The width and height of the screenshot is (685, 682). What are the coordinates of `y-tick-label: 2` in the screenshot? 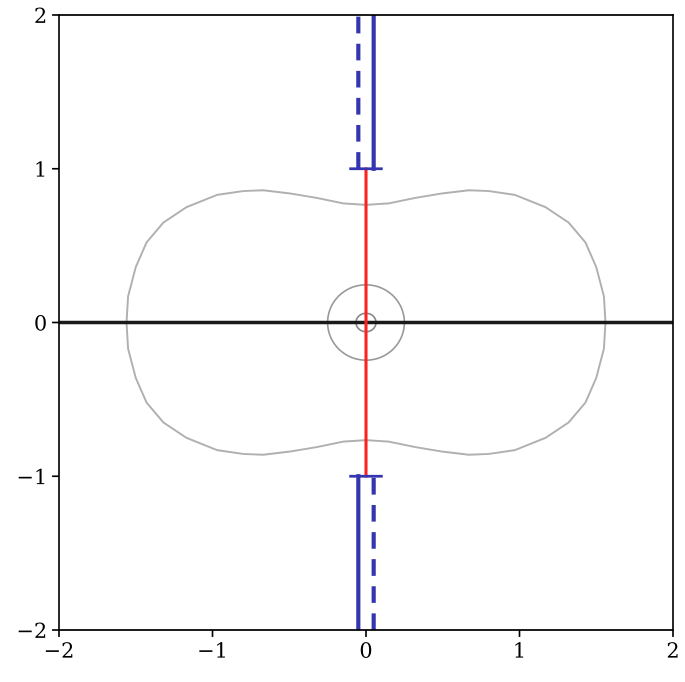 It's located at (40, 15).